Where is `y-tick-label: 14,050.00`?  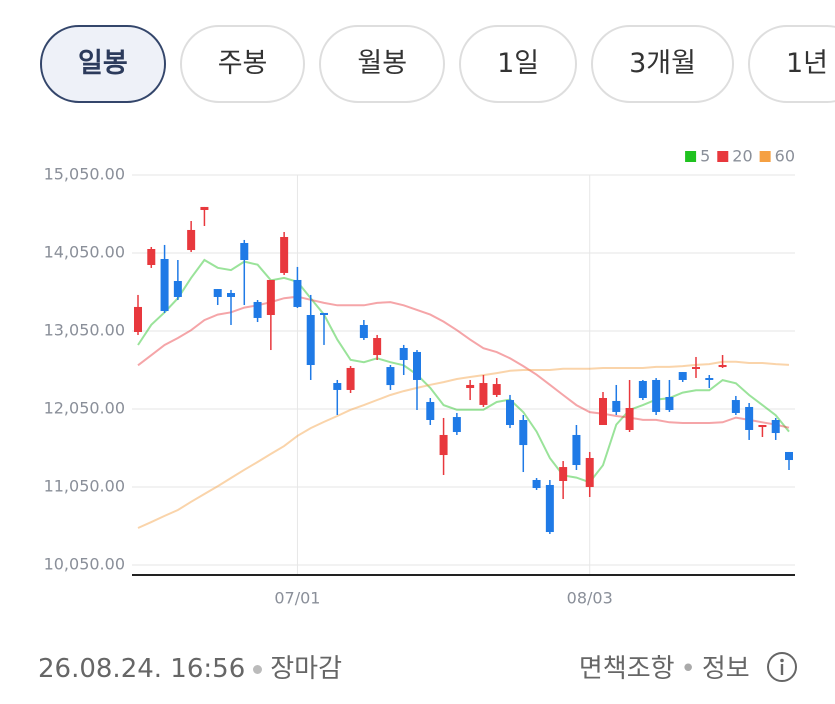
y-tick-label: 14,050.00 is located at coordinates (84, 251).